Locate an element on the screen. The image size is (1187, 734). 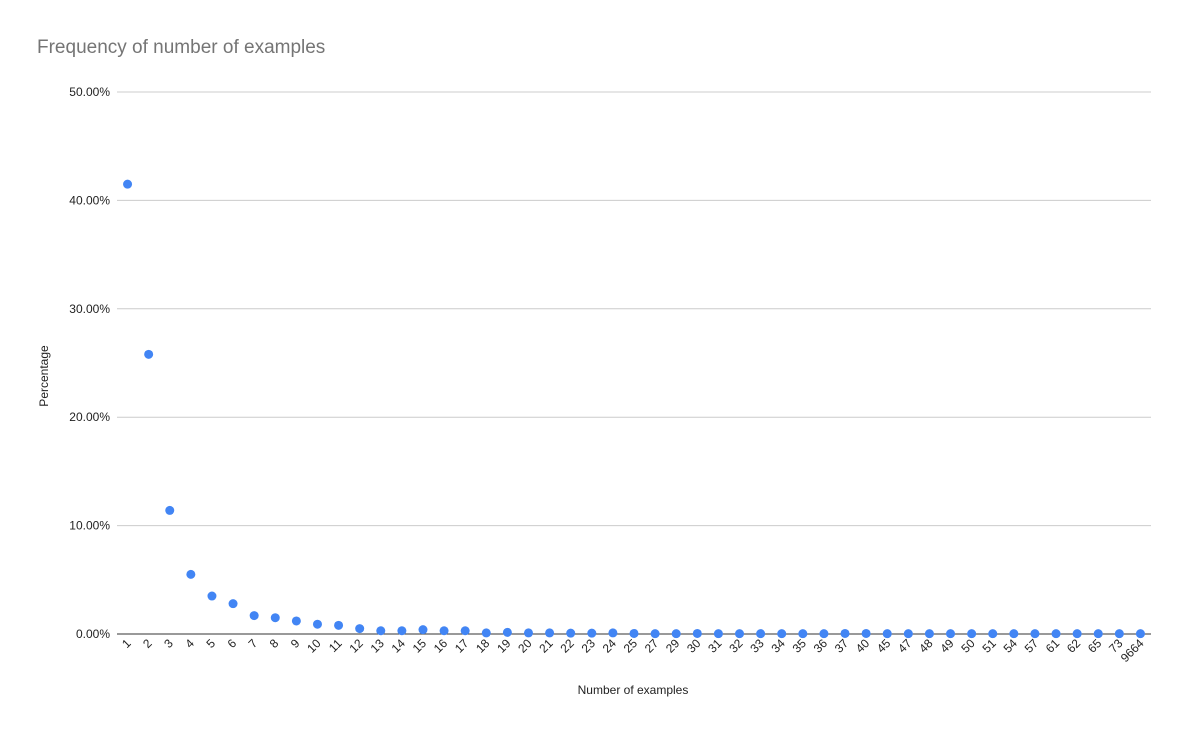
x-tick-label: 47 is located at coordinates (905, 646).